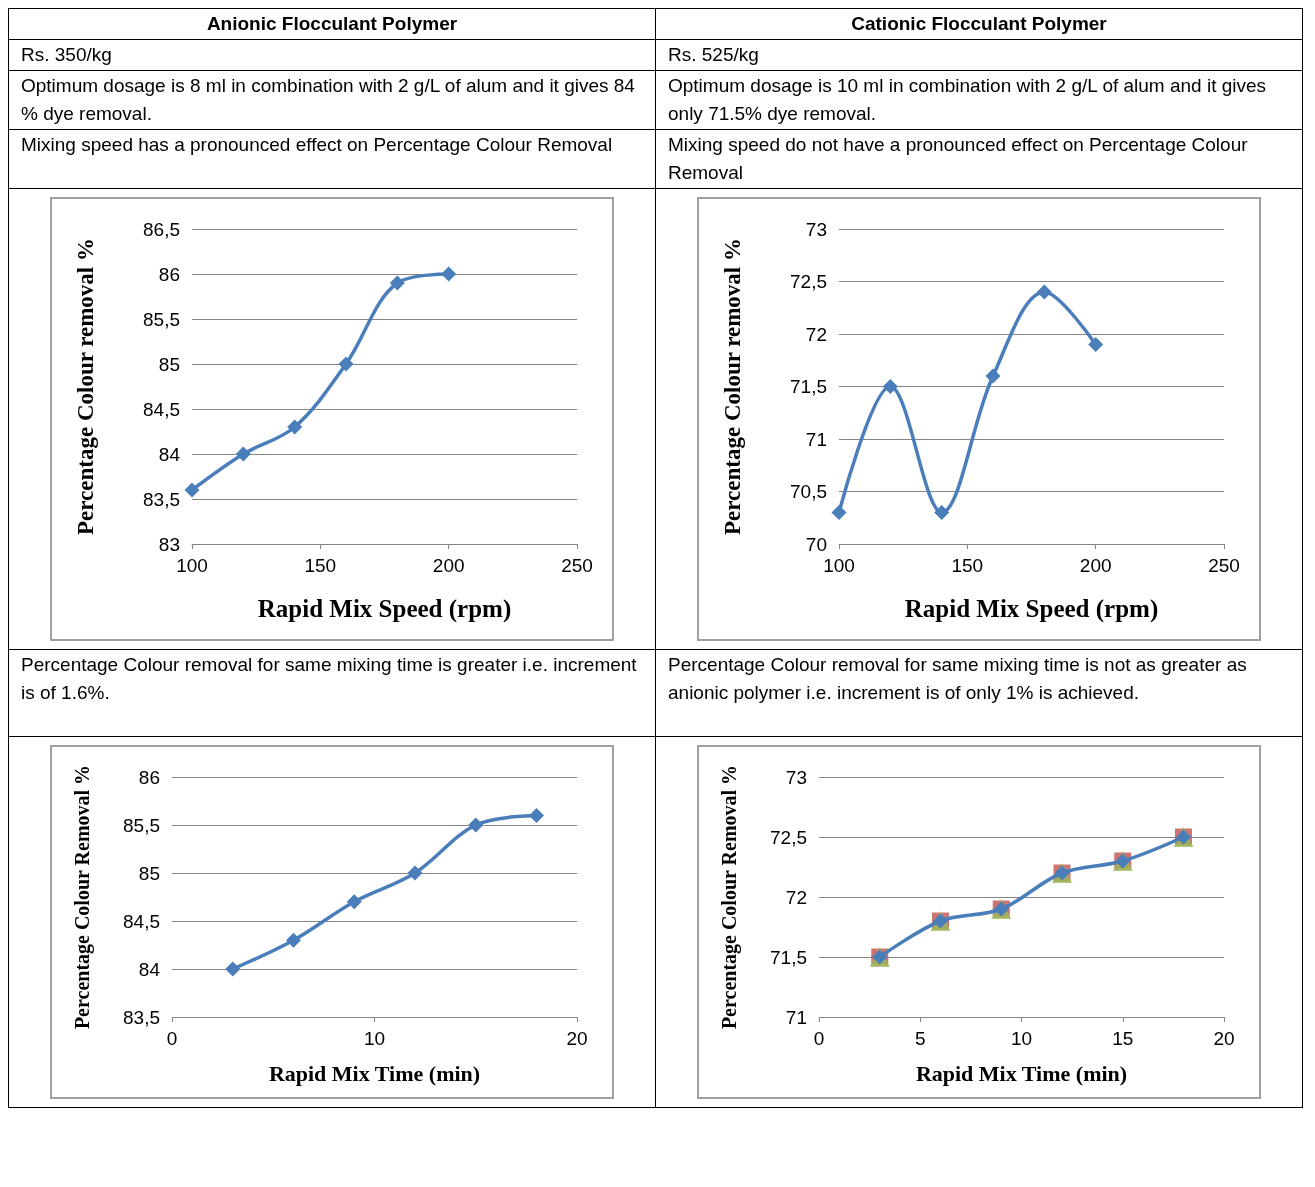 The image size is (1315, 1187). I want to click on y-tick-label: 86,5, so click(161, 229).